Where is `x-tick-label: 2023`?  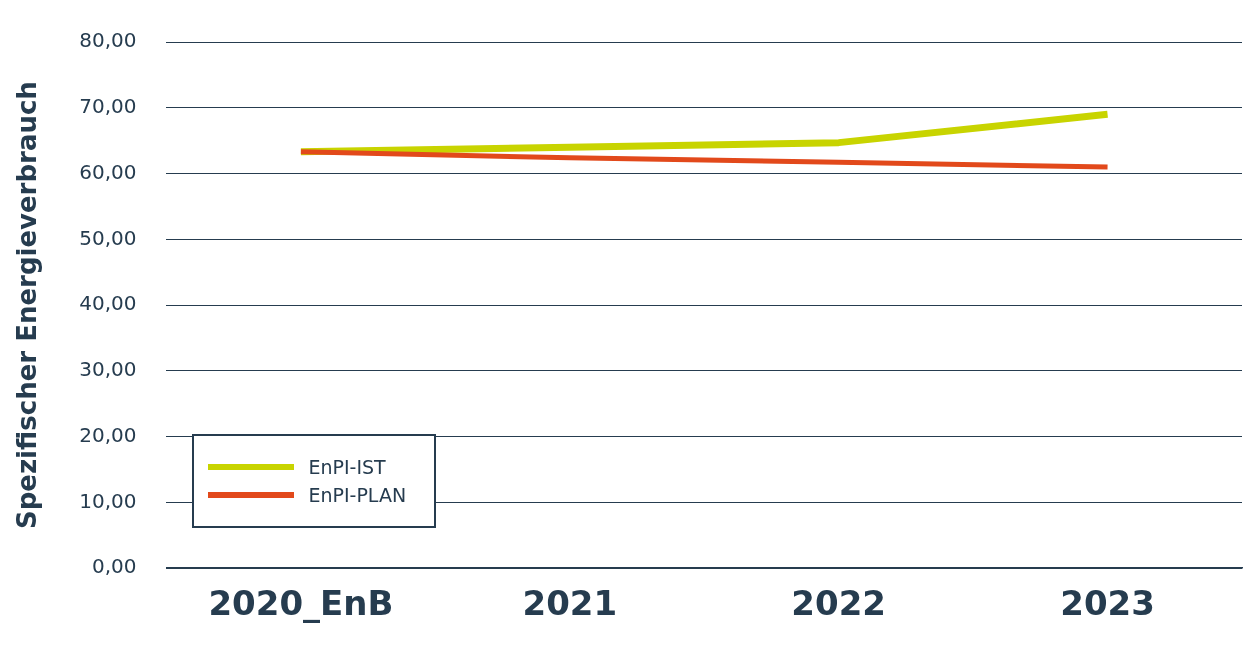 x-tick-label: 2023 is located at coordinates (1107, 603).